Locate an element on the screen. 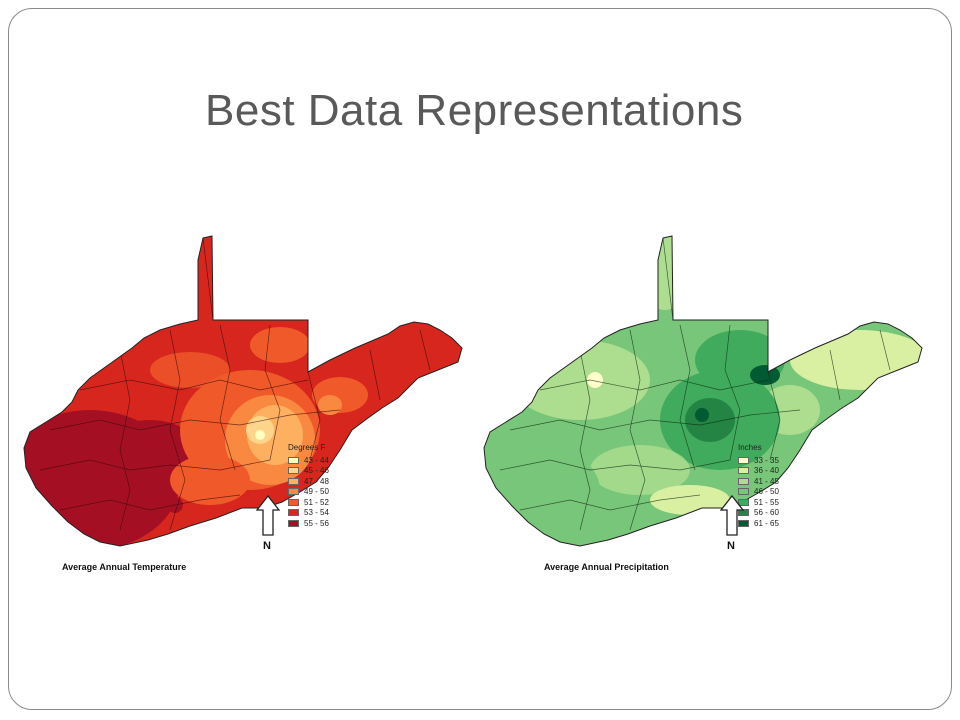 Image resolution: width=960 pixels, height=720 pixels. legend-label: 46 - 50 is located at coordinates (766, 492).